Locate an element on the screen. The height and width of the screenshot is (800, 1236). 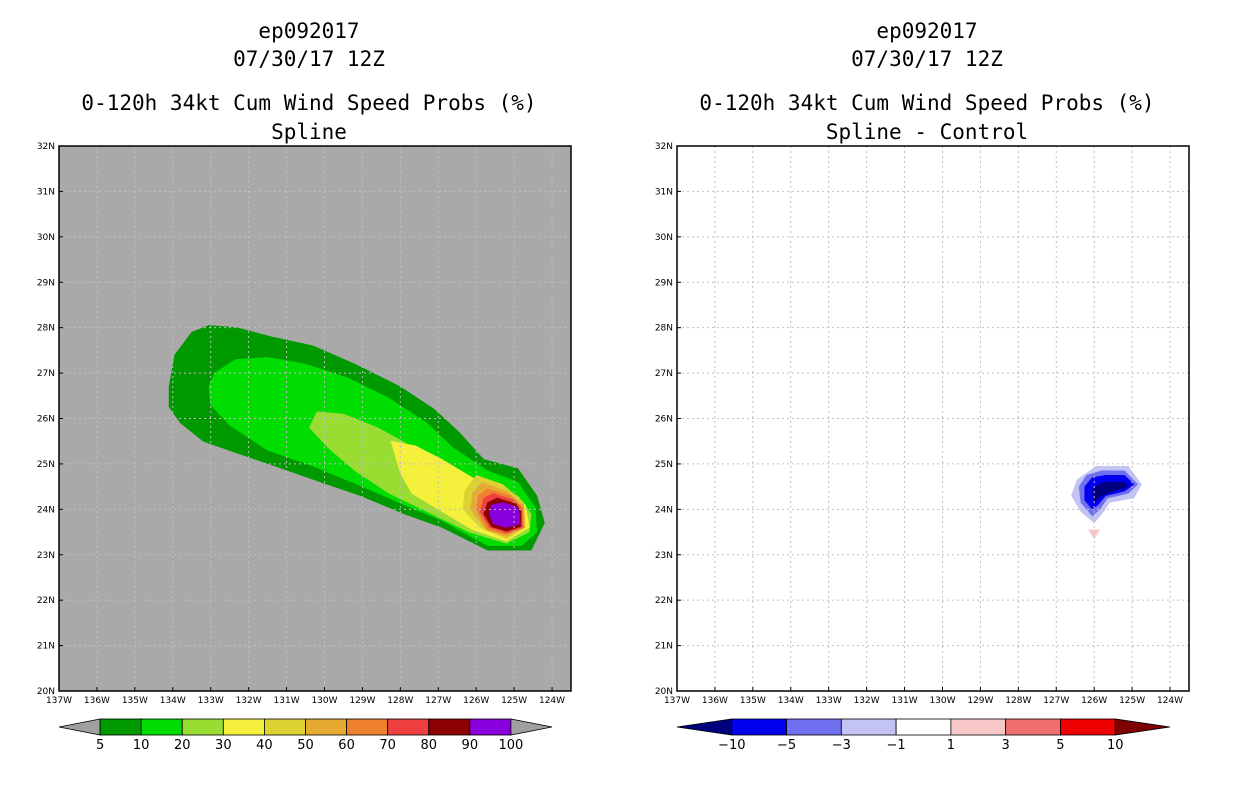
colorbar-label: 1 is located at coordinates (951, 745).